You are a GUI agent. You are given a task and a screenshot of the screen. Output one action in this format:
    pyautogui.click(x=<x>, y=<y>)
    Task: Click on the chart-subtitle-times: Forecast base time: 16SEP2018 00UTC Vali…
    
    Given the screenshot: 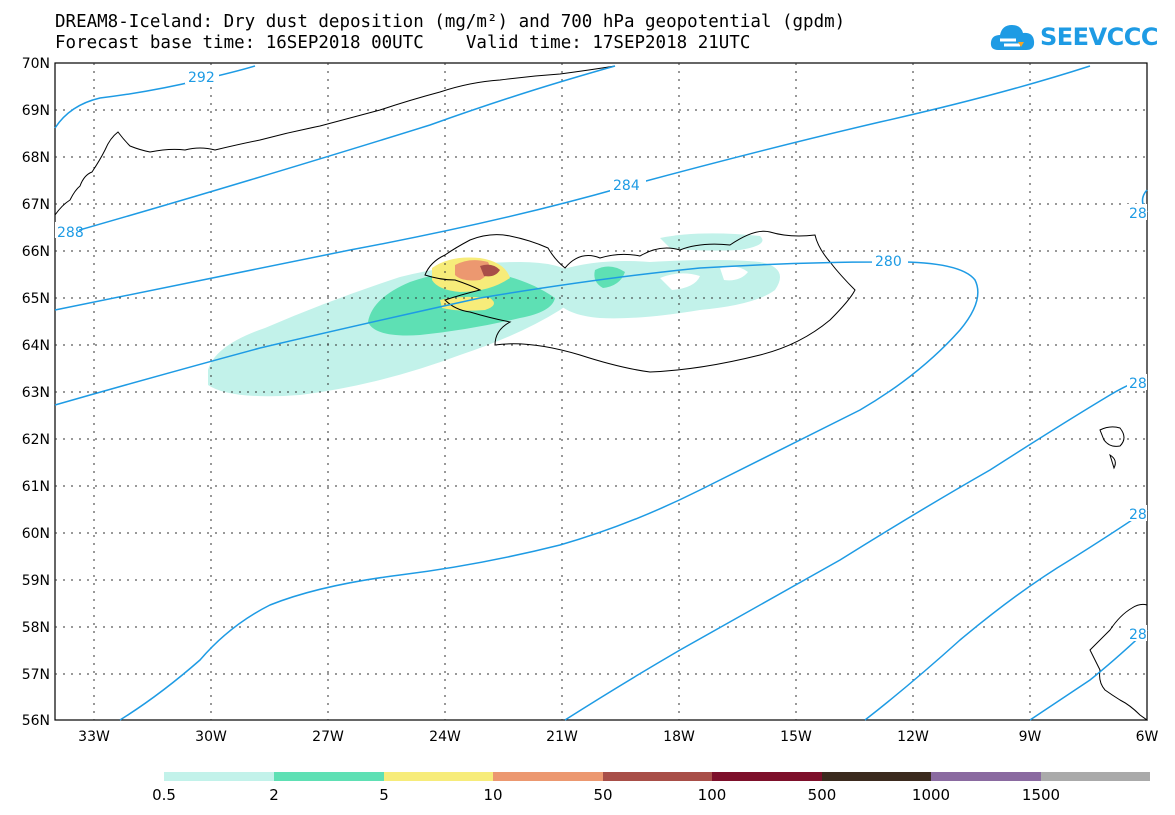 What is the action you would take?
    pyautogui.click(x=403, y=43)
    